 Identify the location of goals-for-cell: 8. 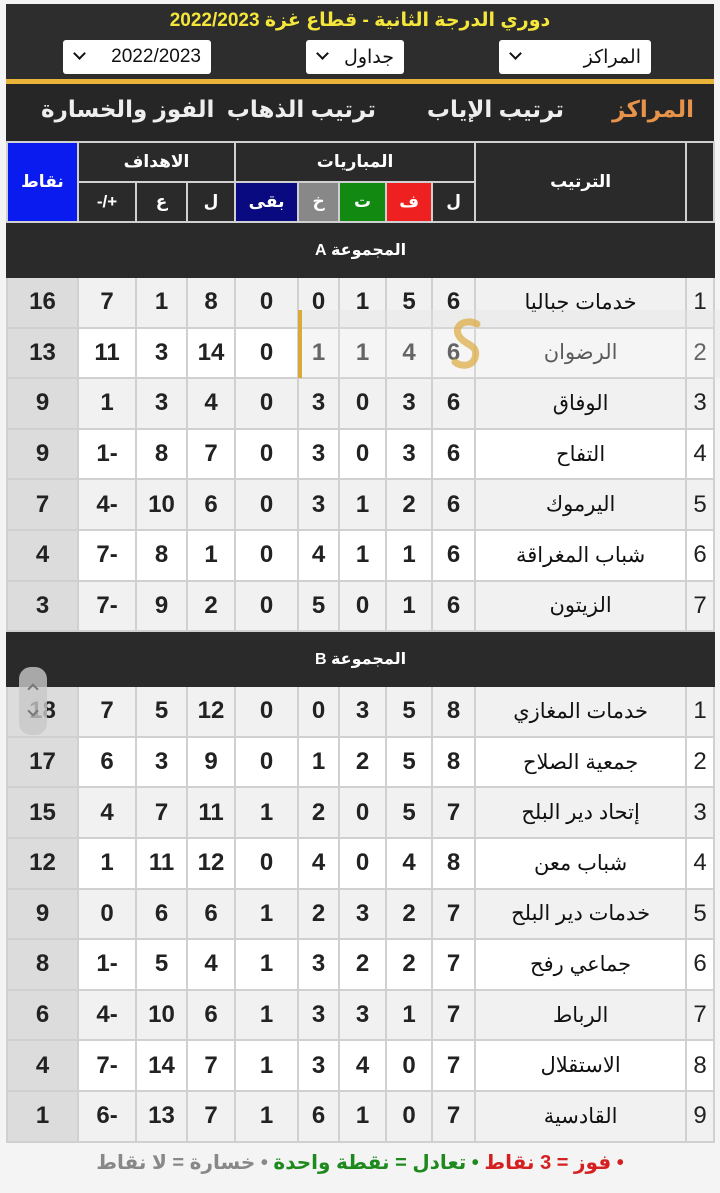
(211, 302).